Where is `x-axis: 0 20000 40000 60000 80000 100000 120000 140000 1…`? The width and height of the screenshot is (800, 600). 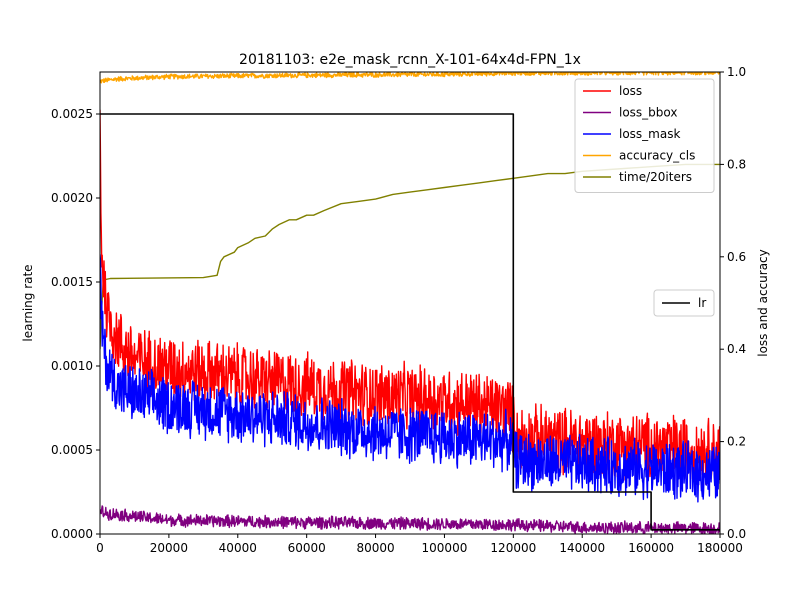
x-axis: 0 20000 40000 60000 80000 100000 120000 140000 1… is located at coordinates (419, 544).